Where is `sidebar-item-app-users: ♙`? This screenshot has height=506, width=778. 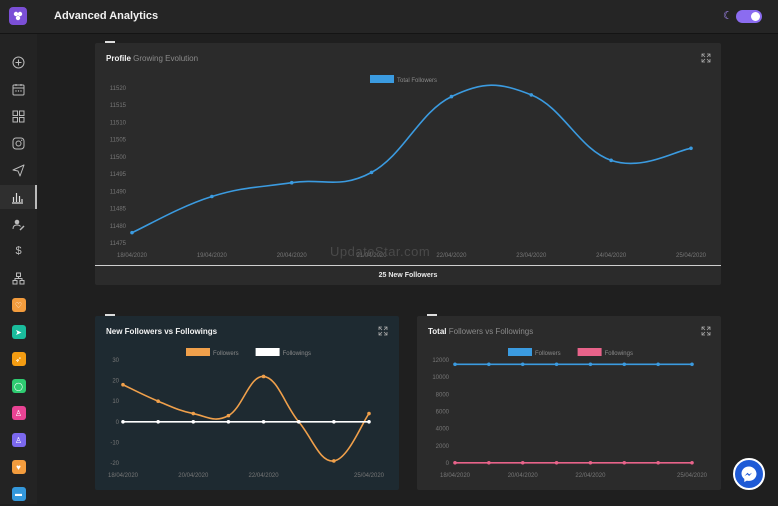 sidebar-item-app-users: ♙ is located at coordinates (18, 440).